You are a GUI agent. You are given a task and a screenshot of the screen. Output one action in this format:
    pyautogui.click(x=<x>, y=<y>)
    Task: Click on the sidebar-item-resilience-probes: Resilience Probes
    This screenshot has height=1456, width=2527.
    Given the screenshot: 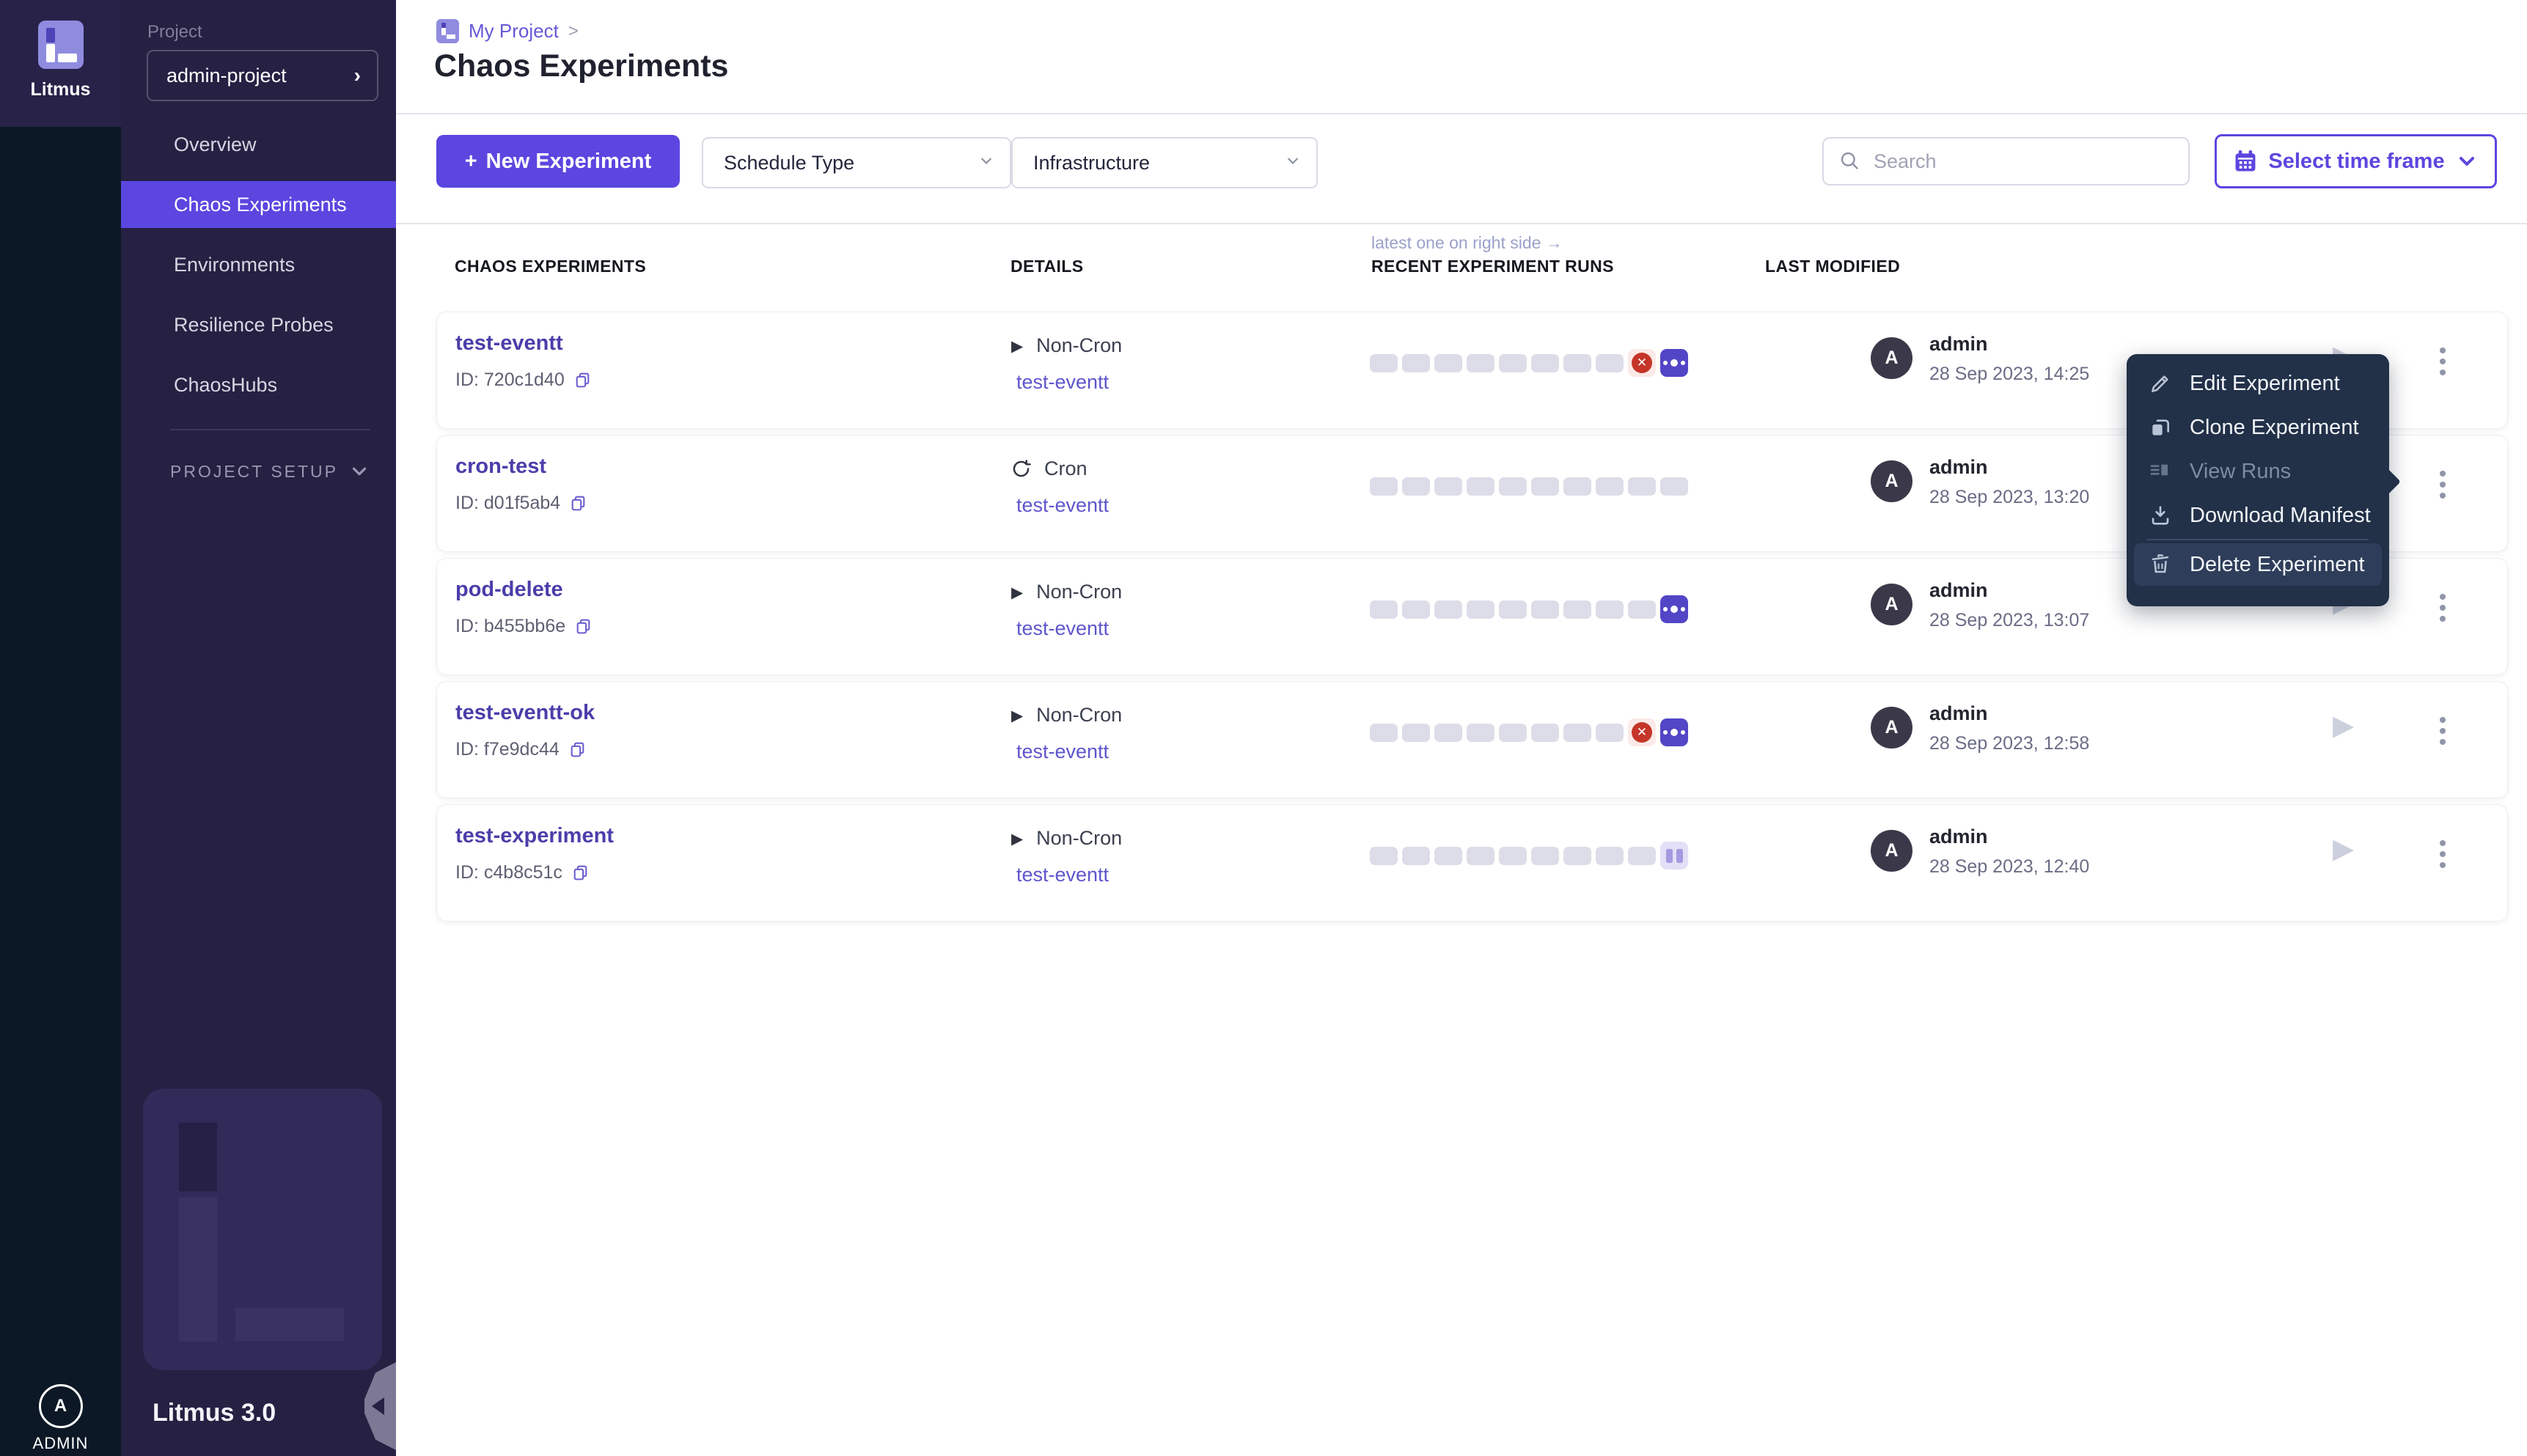 What is the action you would take?
    pyautogui.click(x=254, y=324)
    